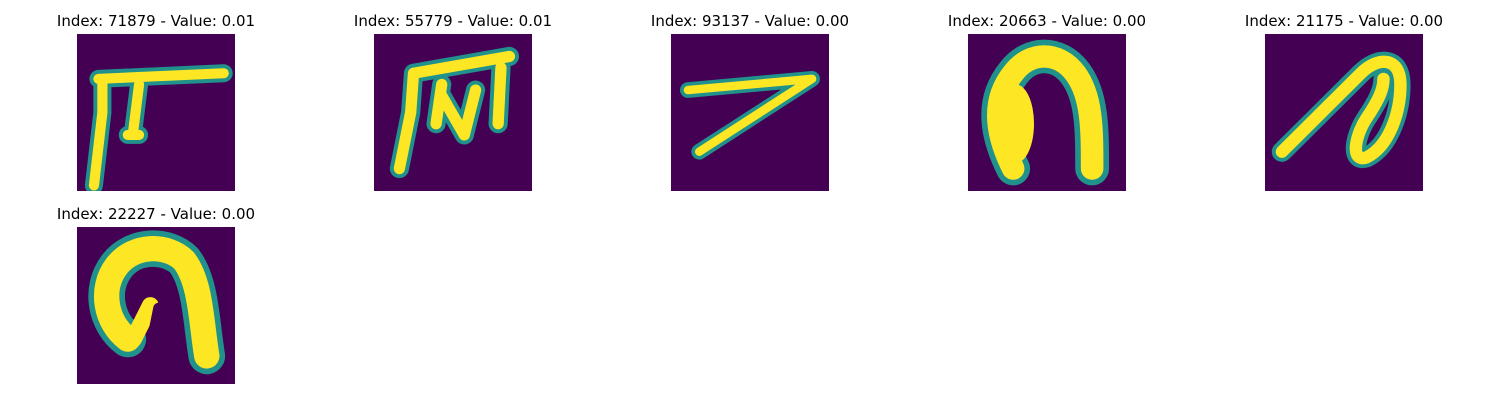 This screenshot has height=400, width=1500. What do you see at coordinates (156, 21) in the screenshot?
I see `panel-title: Index: 71879 - Value: 0.01` at bounding box center [156, 21].